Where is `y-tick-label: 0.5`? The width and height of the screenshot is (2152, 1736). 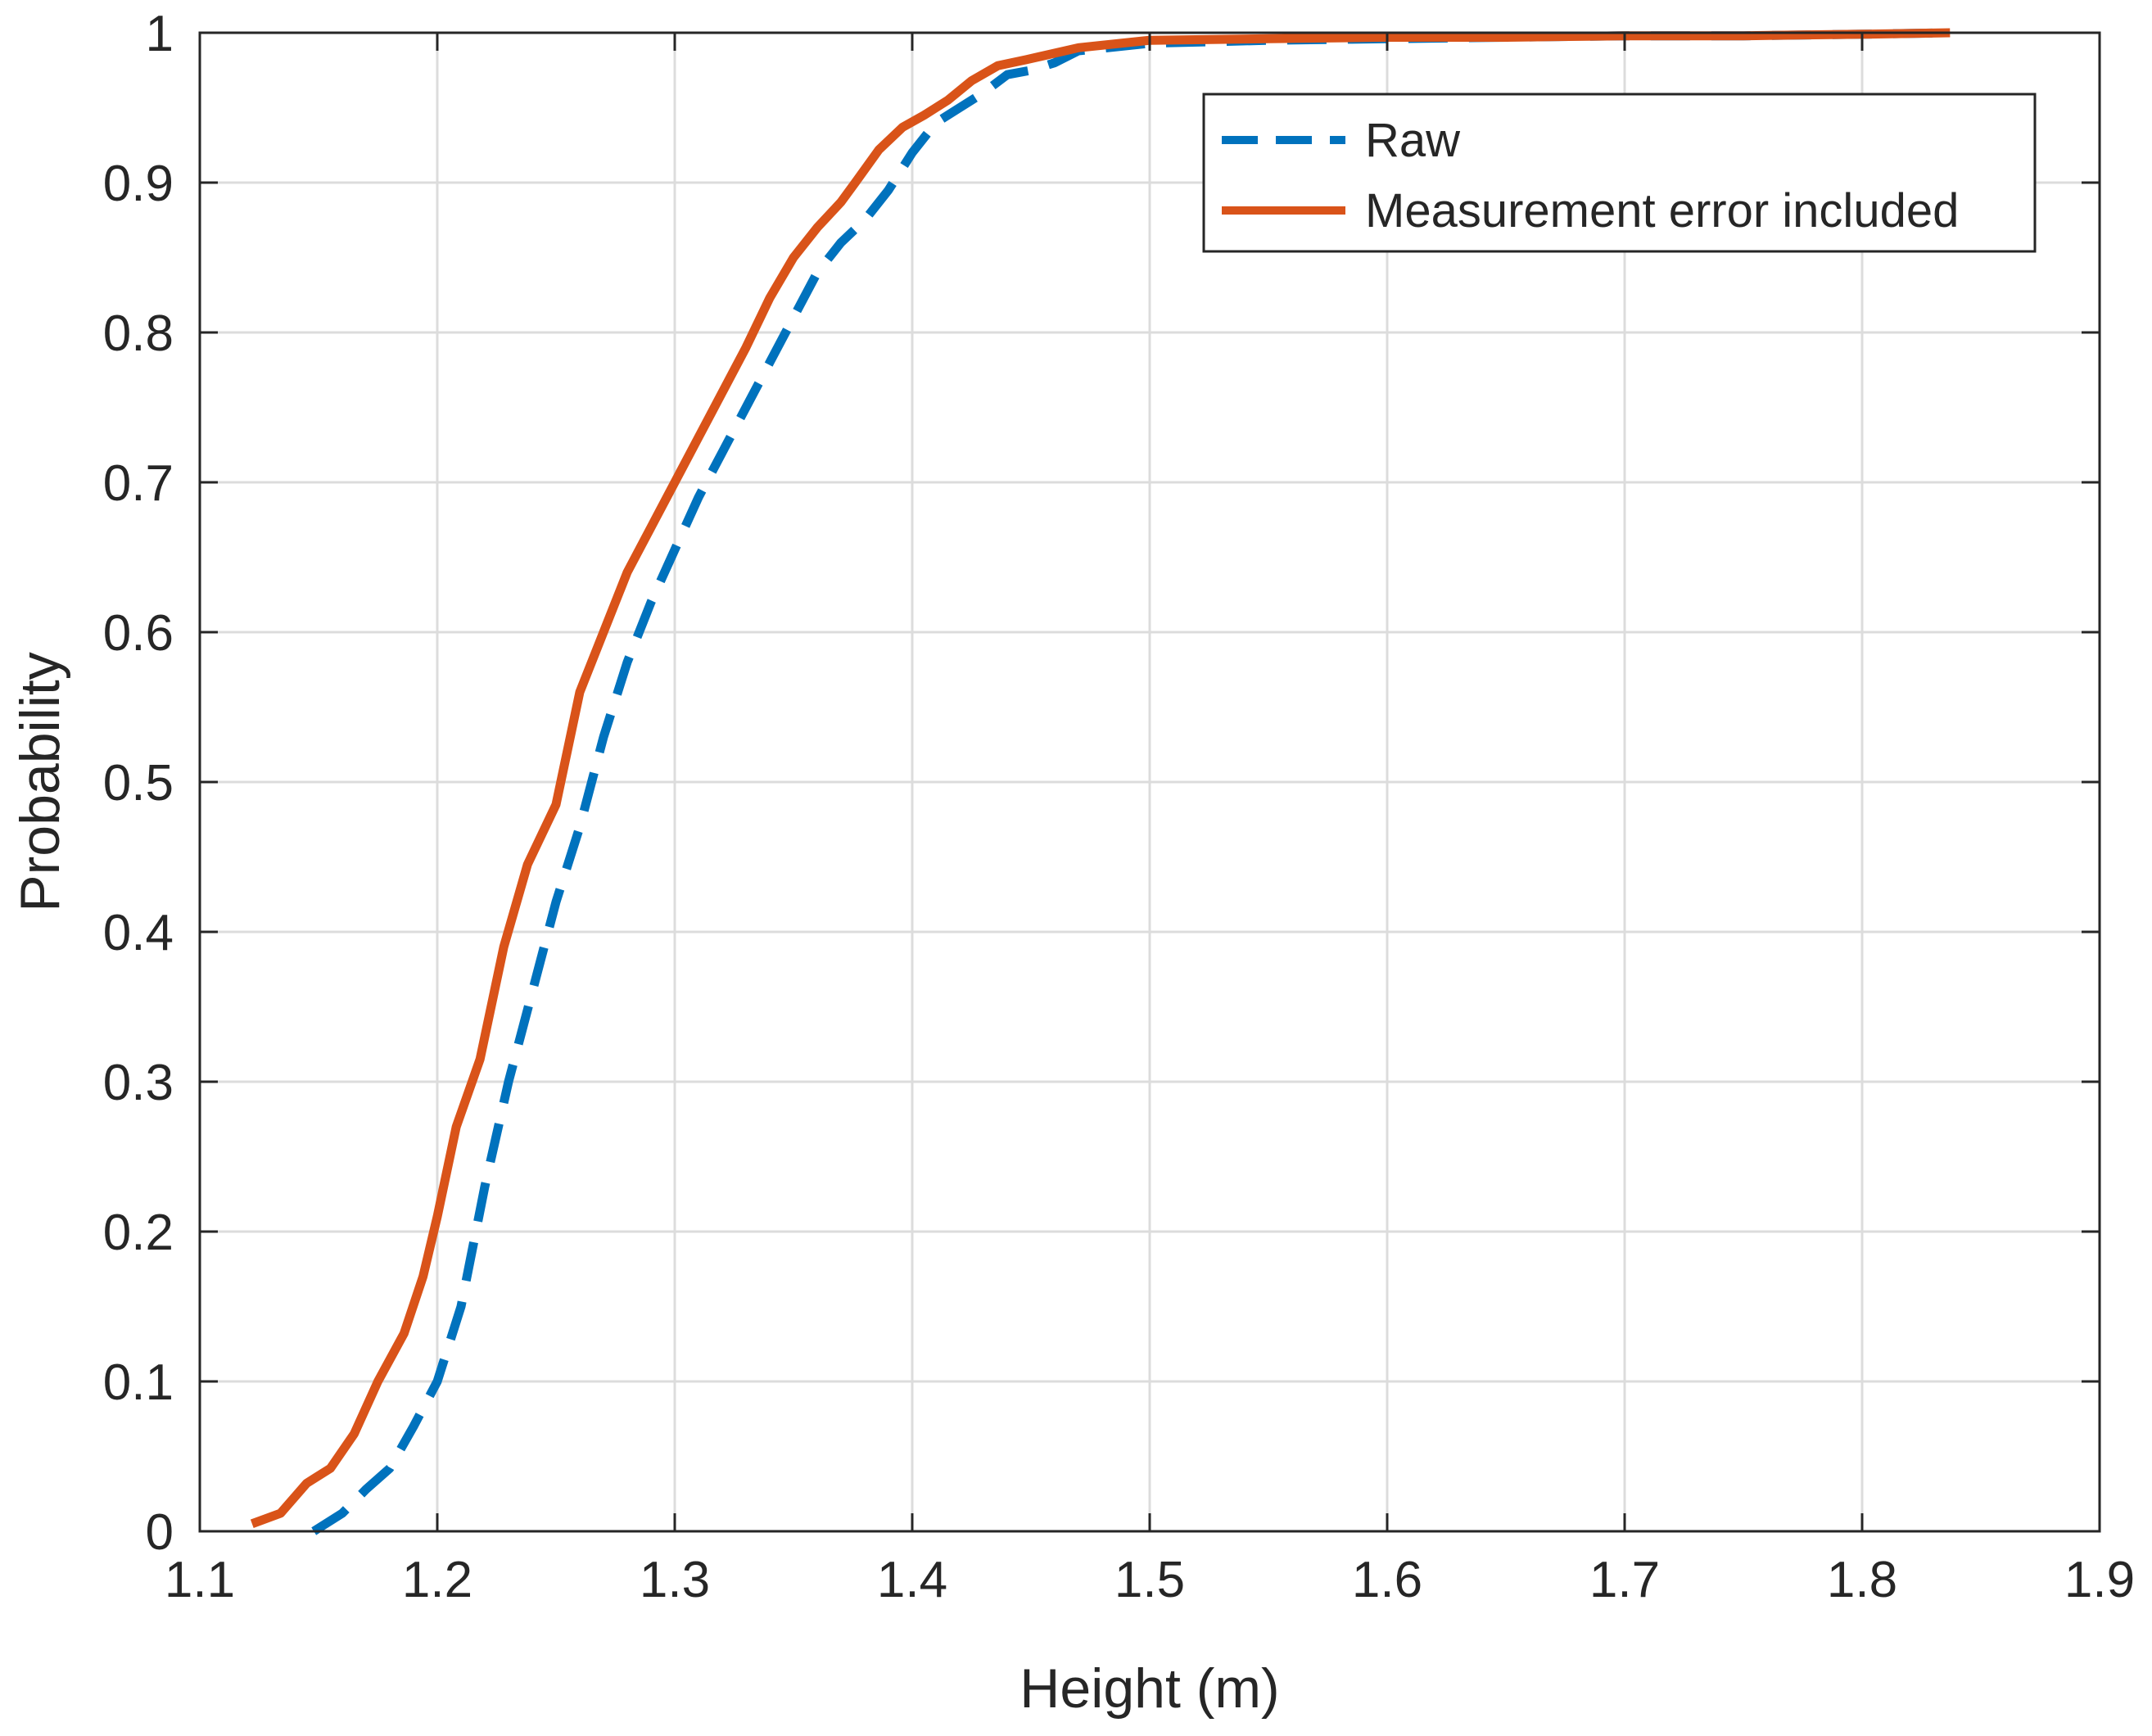
y-tick-label: 0.5 is located at coordinates (138, 783).